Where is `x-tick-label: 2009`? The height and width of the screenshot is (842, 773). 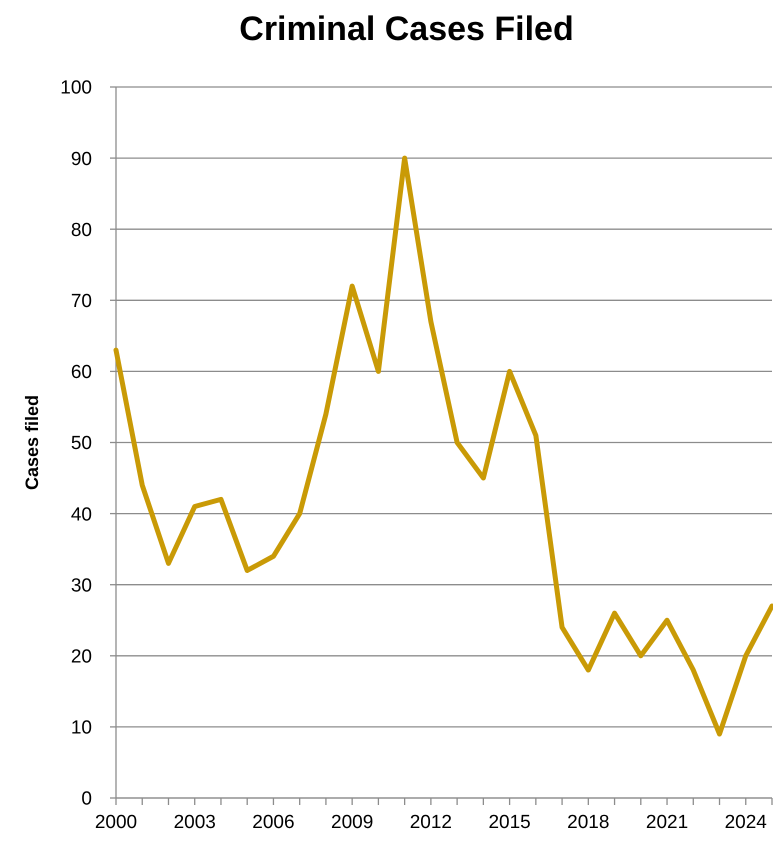 x-tick-label: 2009 is located at coordinates (352, 822).